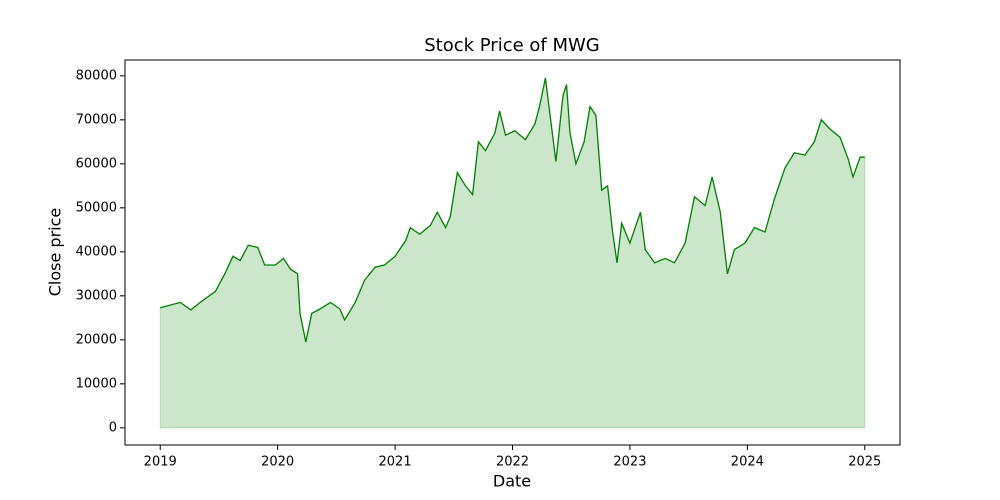  Describe the element at coordinates (96, 163) in the screenshot. I see `y-tick-label: 60000` at that location.